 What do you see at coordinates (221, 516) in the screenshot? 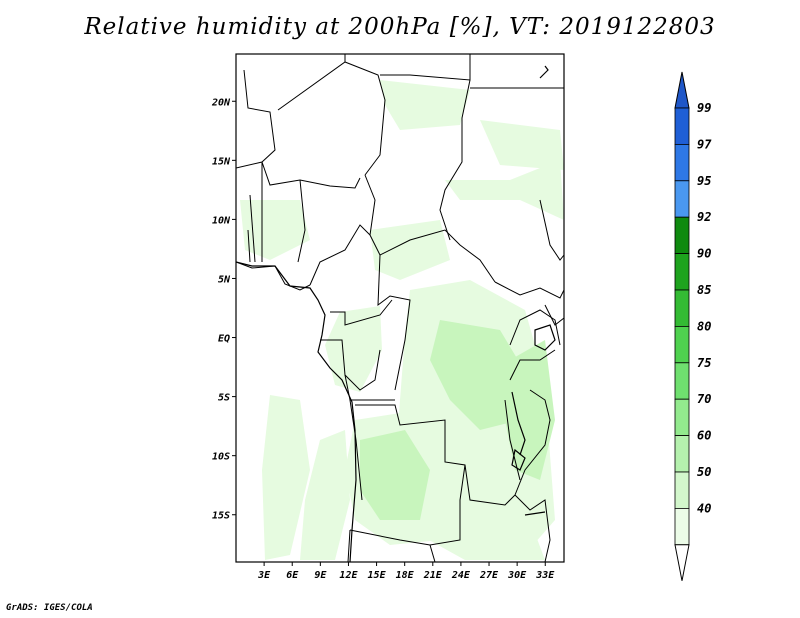
I see `lat-label: 15S` at bounding box center [221, 516].